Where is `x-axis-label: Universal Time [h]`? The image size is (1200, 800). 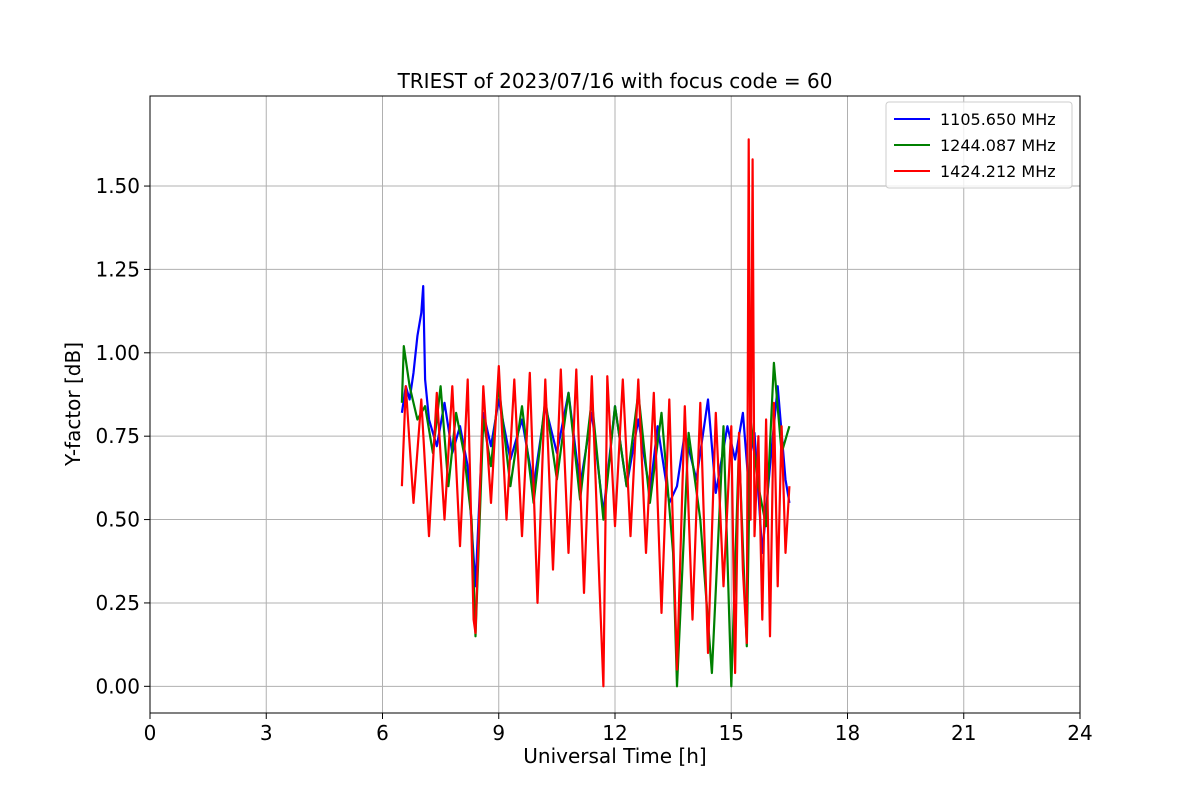 x-axis-label: Universal Time [h] is located at coordinates (614, 756).